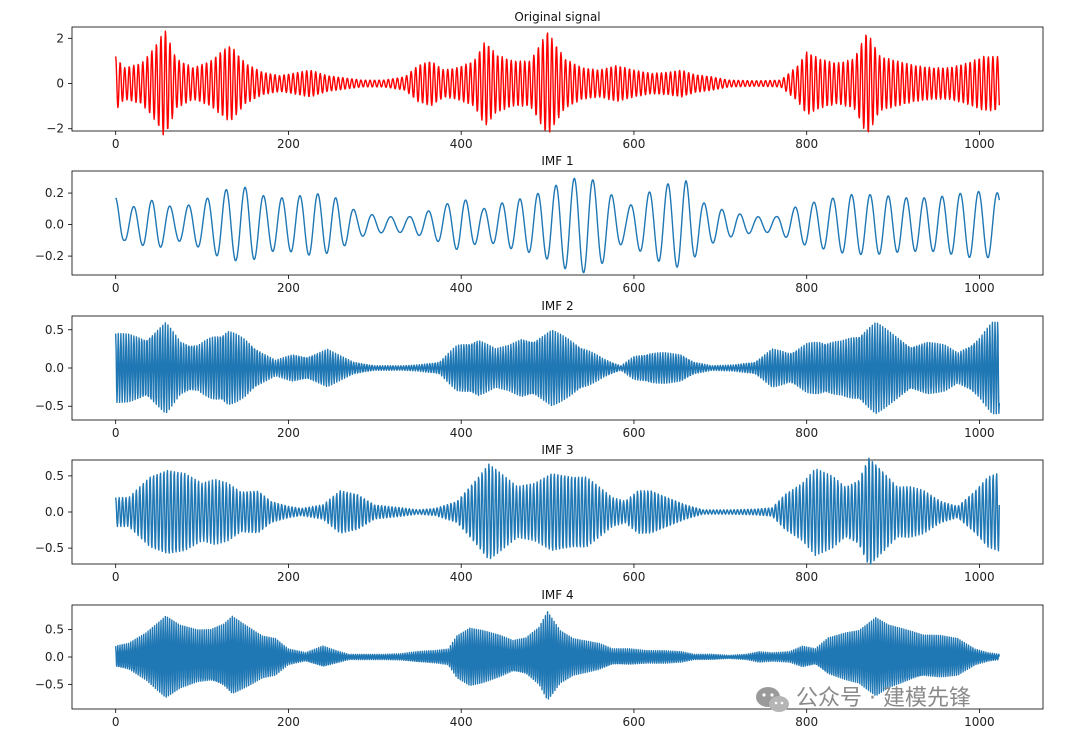 The width and height of the screenshot is (1080, 739). I want to click on subplot-title: IMF 1, so click(557, 161).